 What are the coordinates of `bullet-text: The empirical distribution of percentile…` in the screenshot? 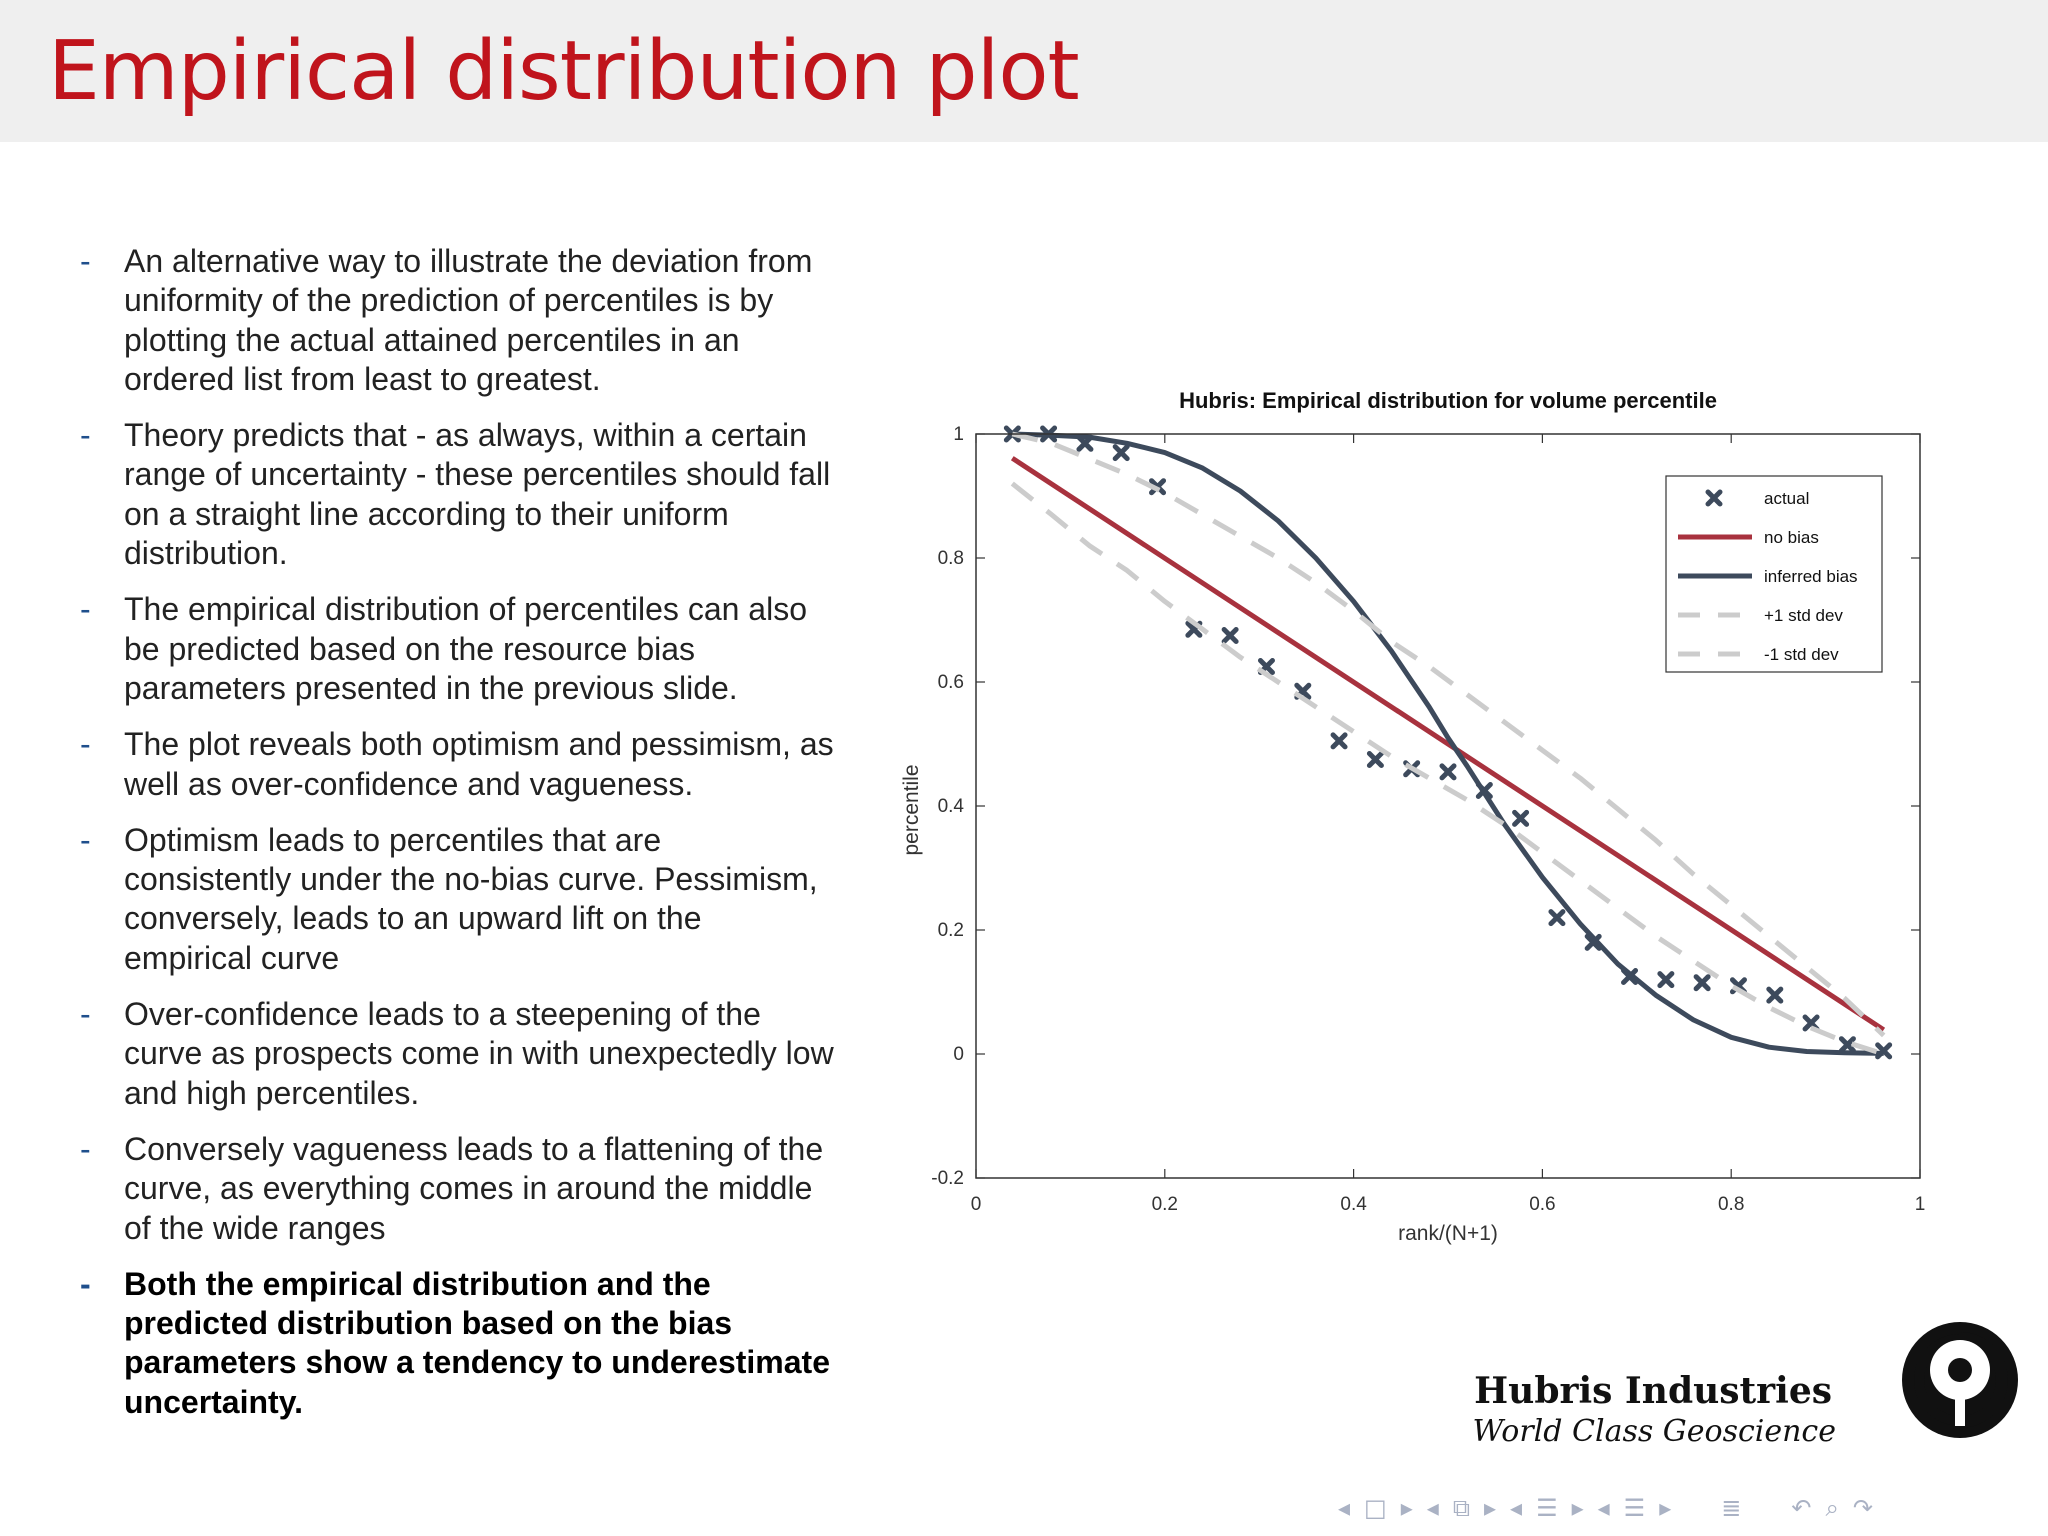 It's located at (465, 648).